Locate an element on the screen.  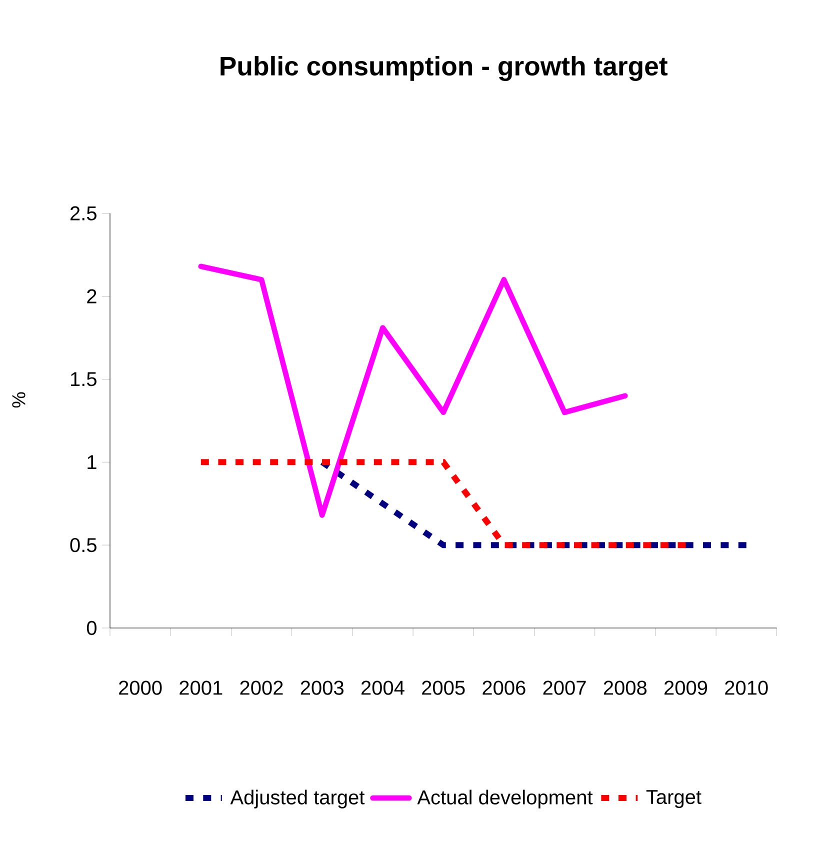
chart-title: Public consumption - growth target is located at coordinates (444, 68).